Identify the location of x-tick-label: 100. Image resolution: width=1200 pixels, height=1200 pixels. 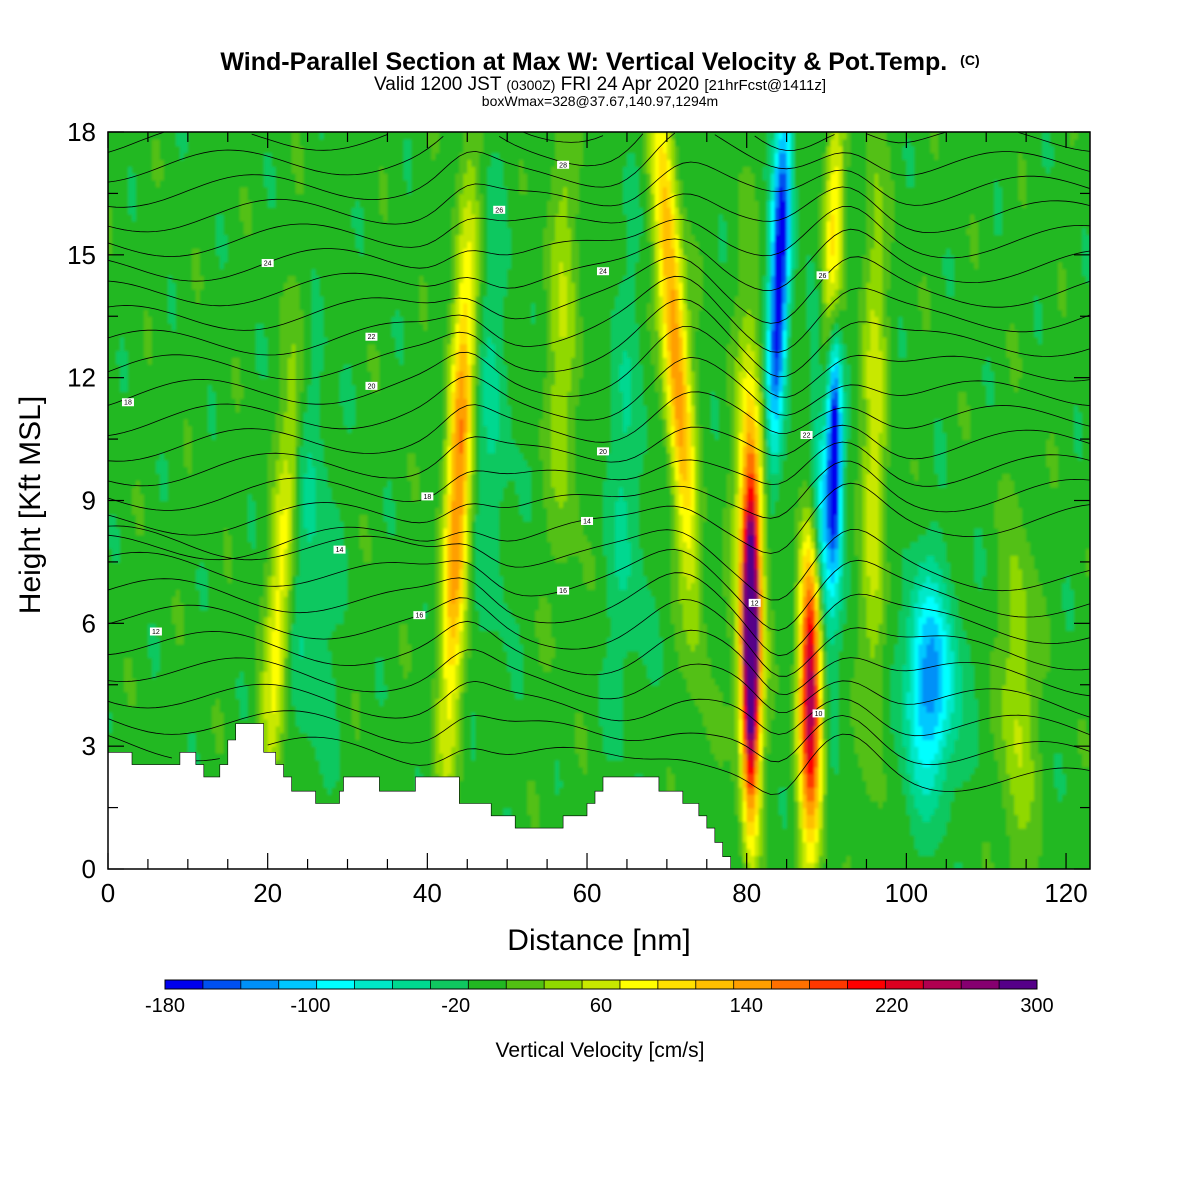
(906, 893).